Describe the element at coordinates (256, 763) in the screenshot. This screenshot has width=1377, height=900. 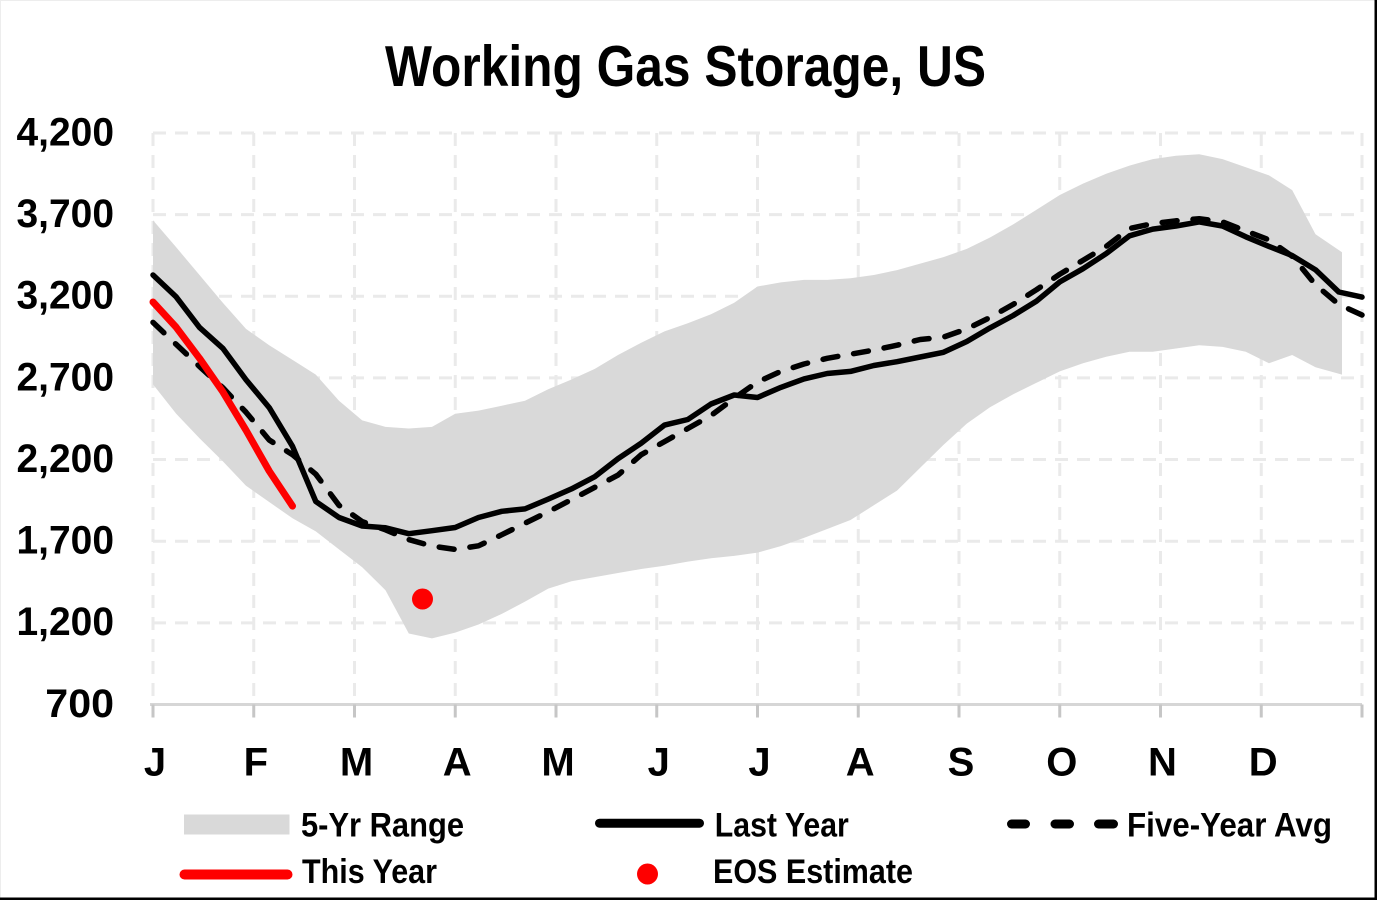
I see `svg-text: F` at that location.